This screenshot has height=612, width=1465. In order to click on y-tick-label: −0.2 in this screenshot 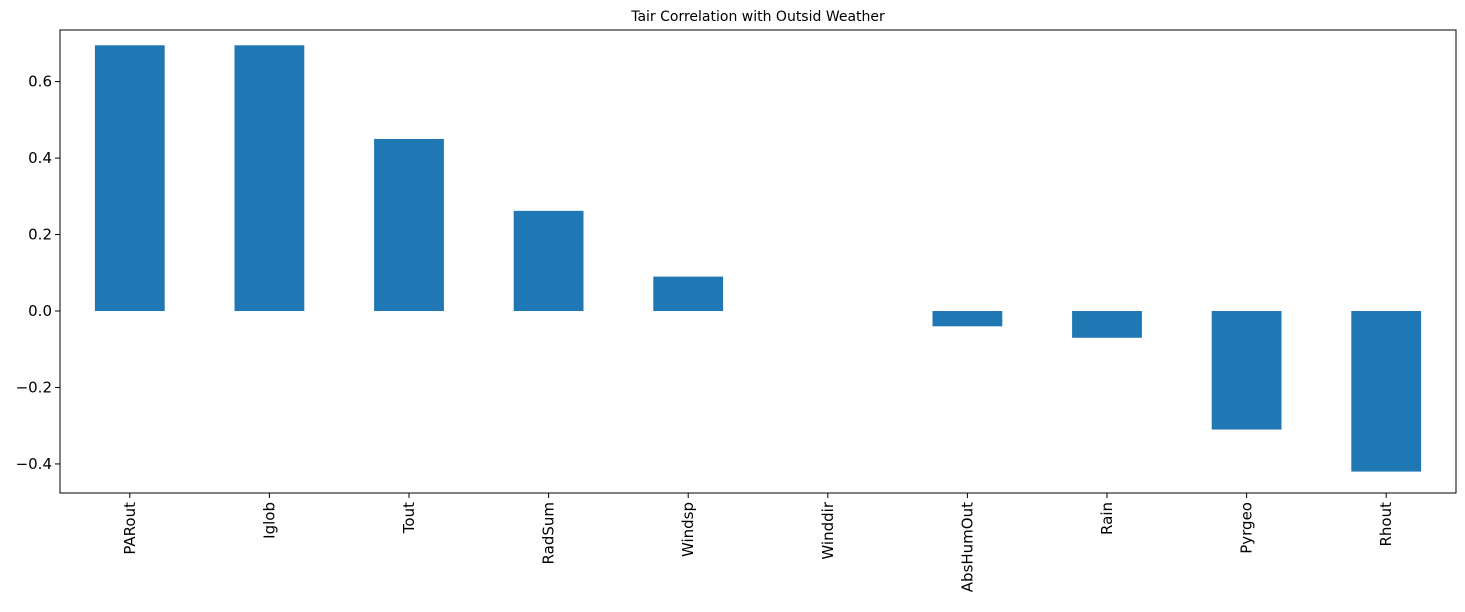, I will do `click(34, 387)`.